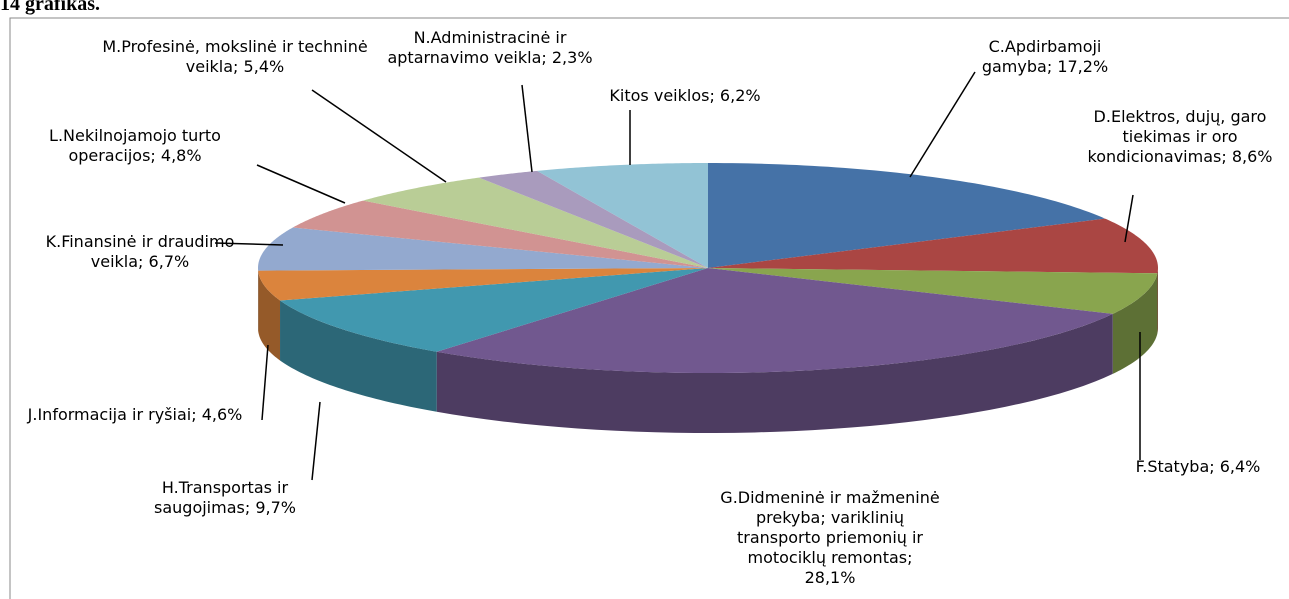 This screenshot has height=599, width=1289. What do you see at coordinates (1240, 466) in the screenshot?
I see `value-label: 6,4%` at bounding box center [1240, 466].